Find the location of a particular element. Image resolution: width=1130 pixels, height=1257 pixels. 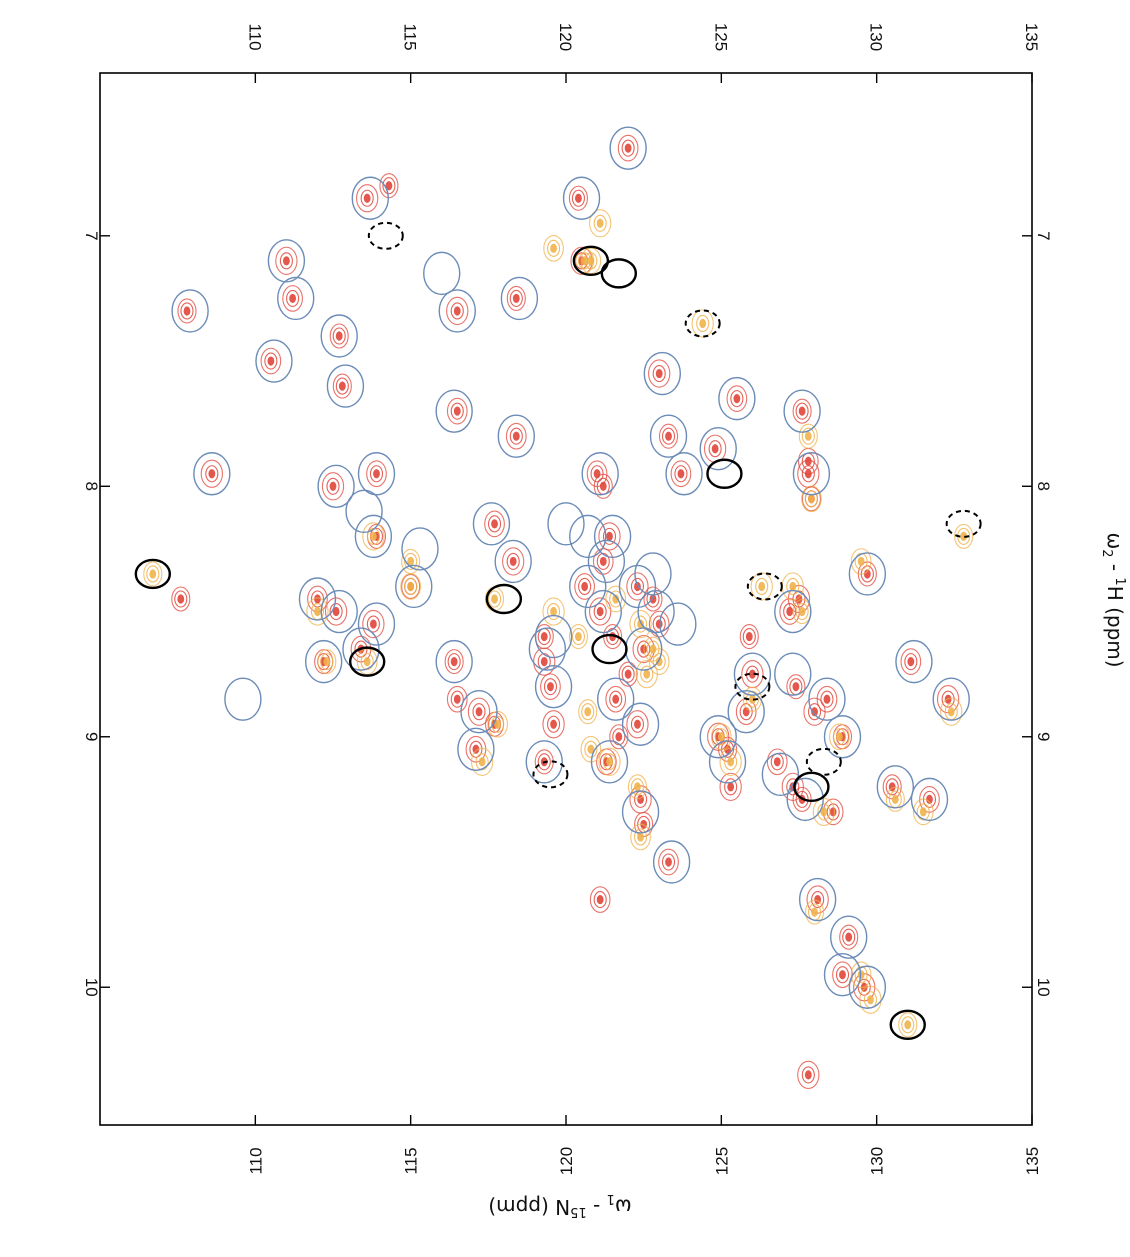

y-tick-label-bottom: 125 is located at coordinates (721, 1161).